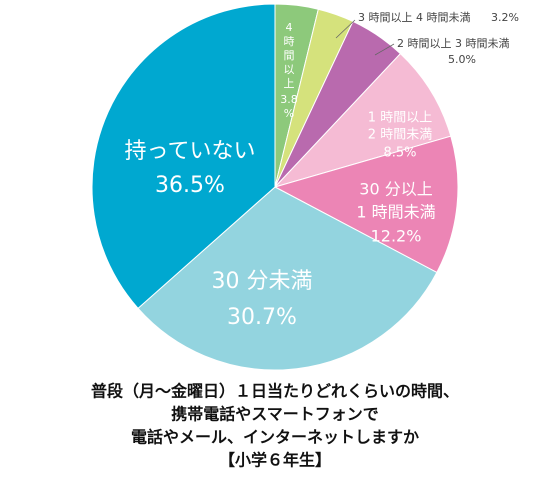 The width and height of the screenshot is (543, 490). What do you see at coordinates (414, 17) in the screenshot?
I see `slice-label: 3 時間以上 4 時間未満` at bounding box center [414, 17].